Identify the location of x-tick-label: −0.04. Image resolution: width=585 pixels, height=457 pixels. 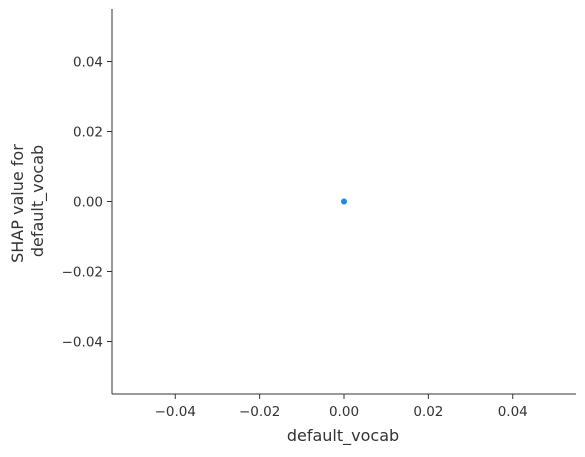
(175, 412).